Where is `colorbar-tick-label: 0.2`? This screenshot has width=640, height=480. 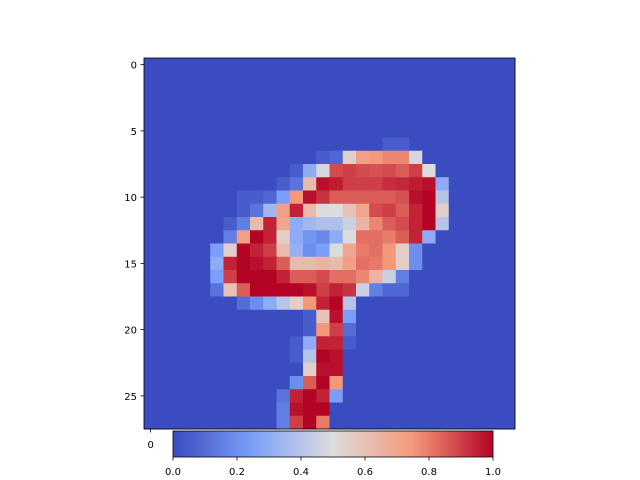
colorbar-tick-label: 0.2 is located at coordinates (237, 472).